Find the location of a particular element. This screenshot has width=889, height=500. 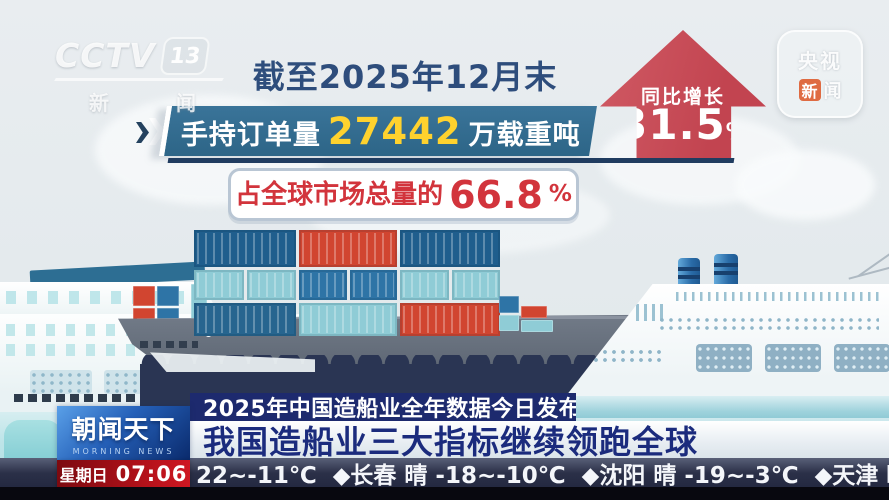

order-prefix: 手持订单量 is located at coordinates (250, 135).